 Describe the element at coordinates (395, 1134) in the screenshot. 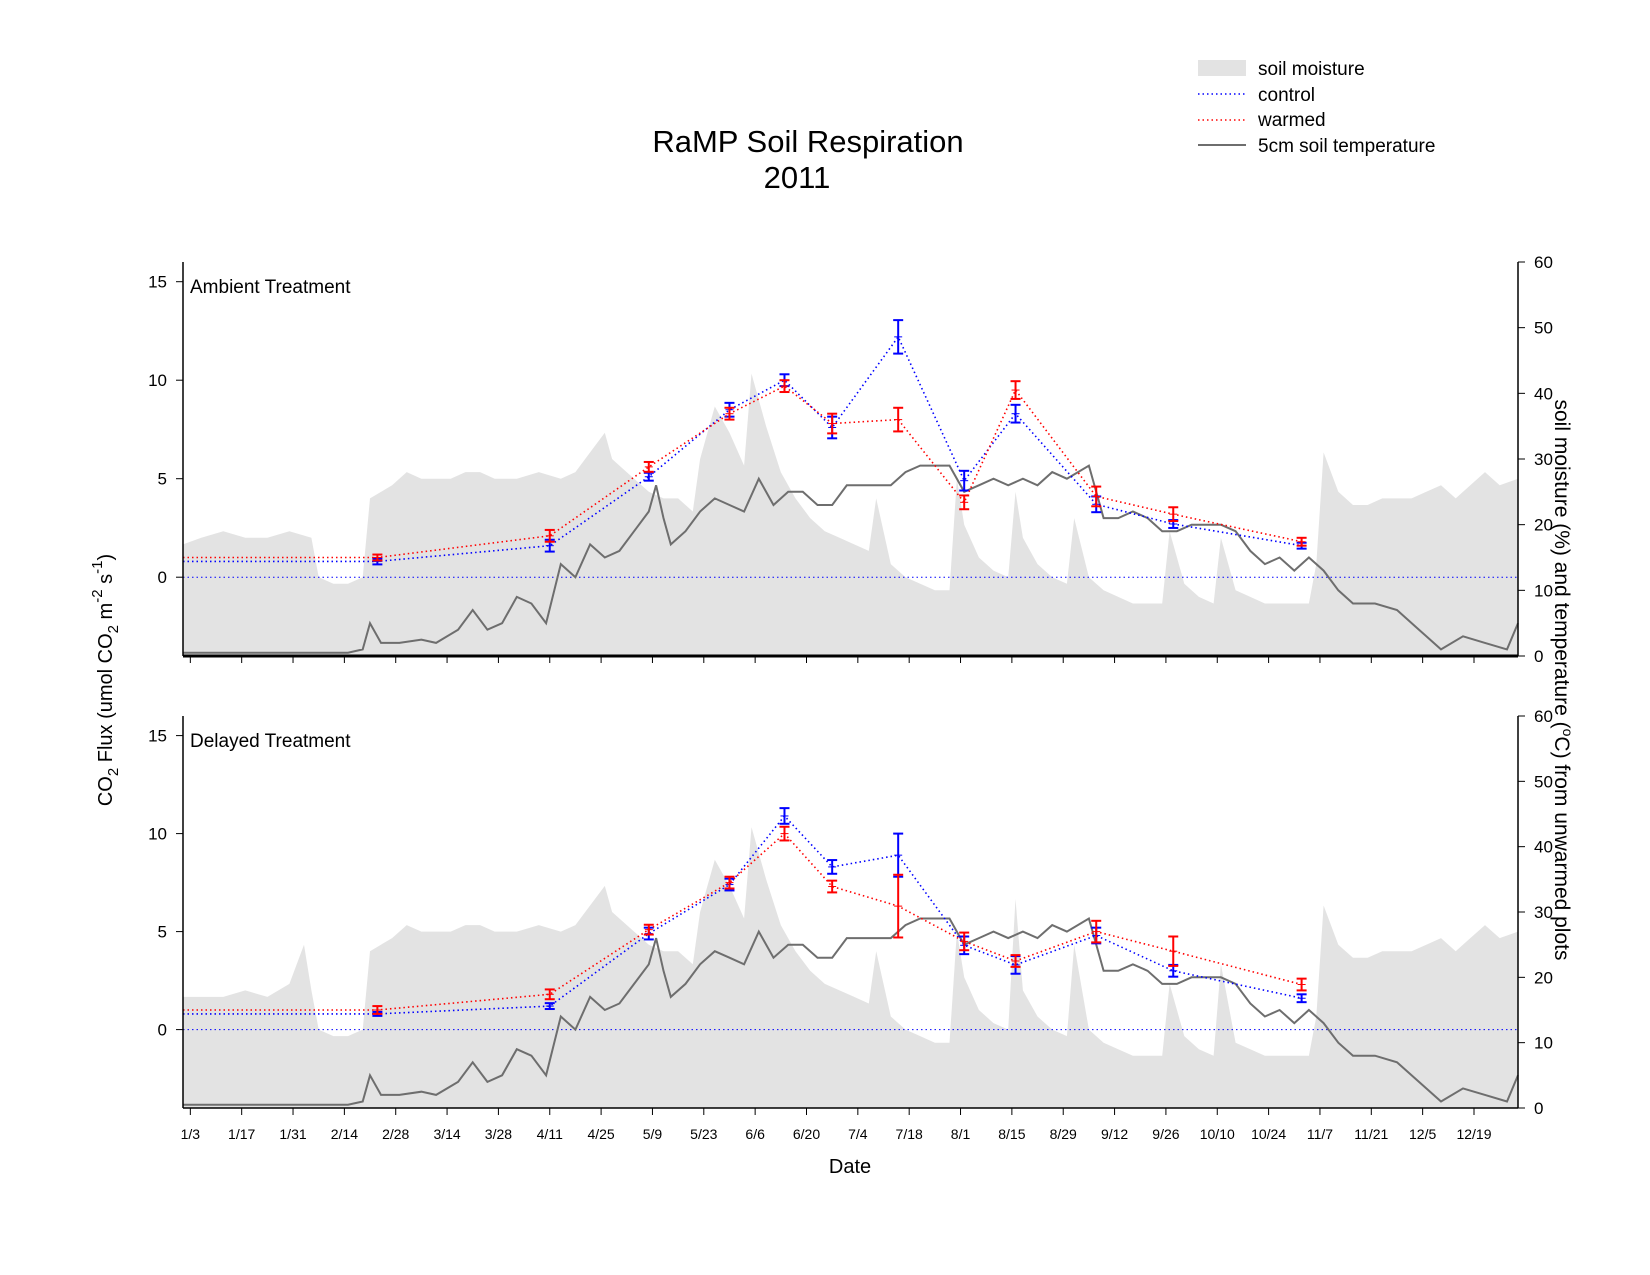

I see `x-tick-label: 2/28` at that location.